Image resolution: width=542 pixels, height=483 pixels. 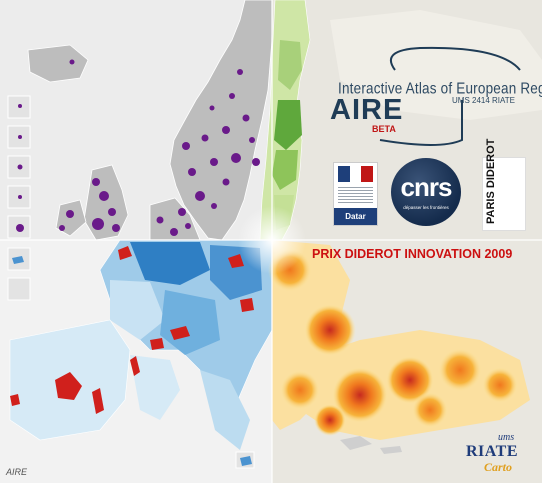 What do you see at coordinates (426, 207) in the screenshot?
I see `cnrs-tagline: dépasser les frontières` at bounding box center [426, 207].